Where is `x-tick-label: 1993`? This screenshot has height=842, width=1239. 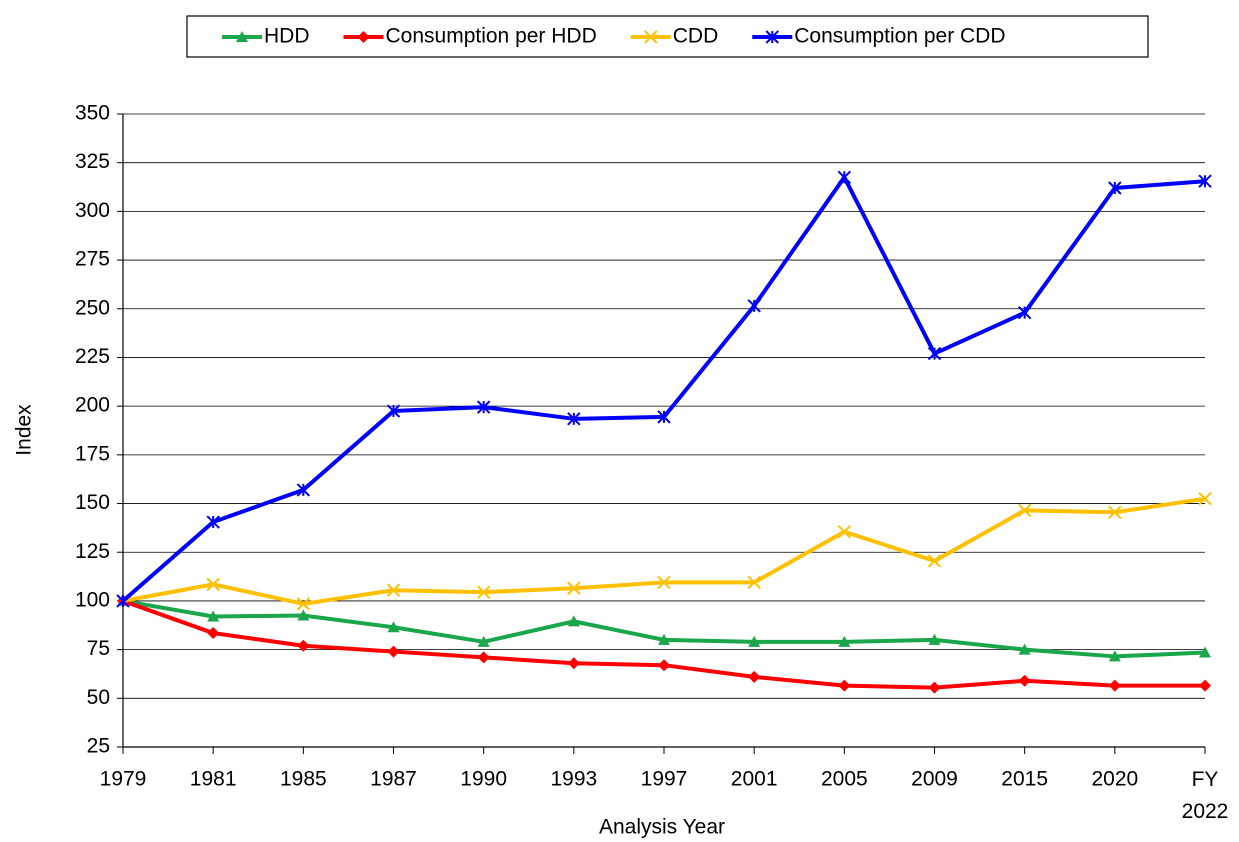
x-tick-label: 1993 is located at coordinates (573, 779).